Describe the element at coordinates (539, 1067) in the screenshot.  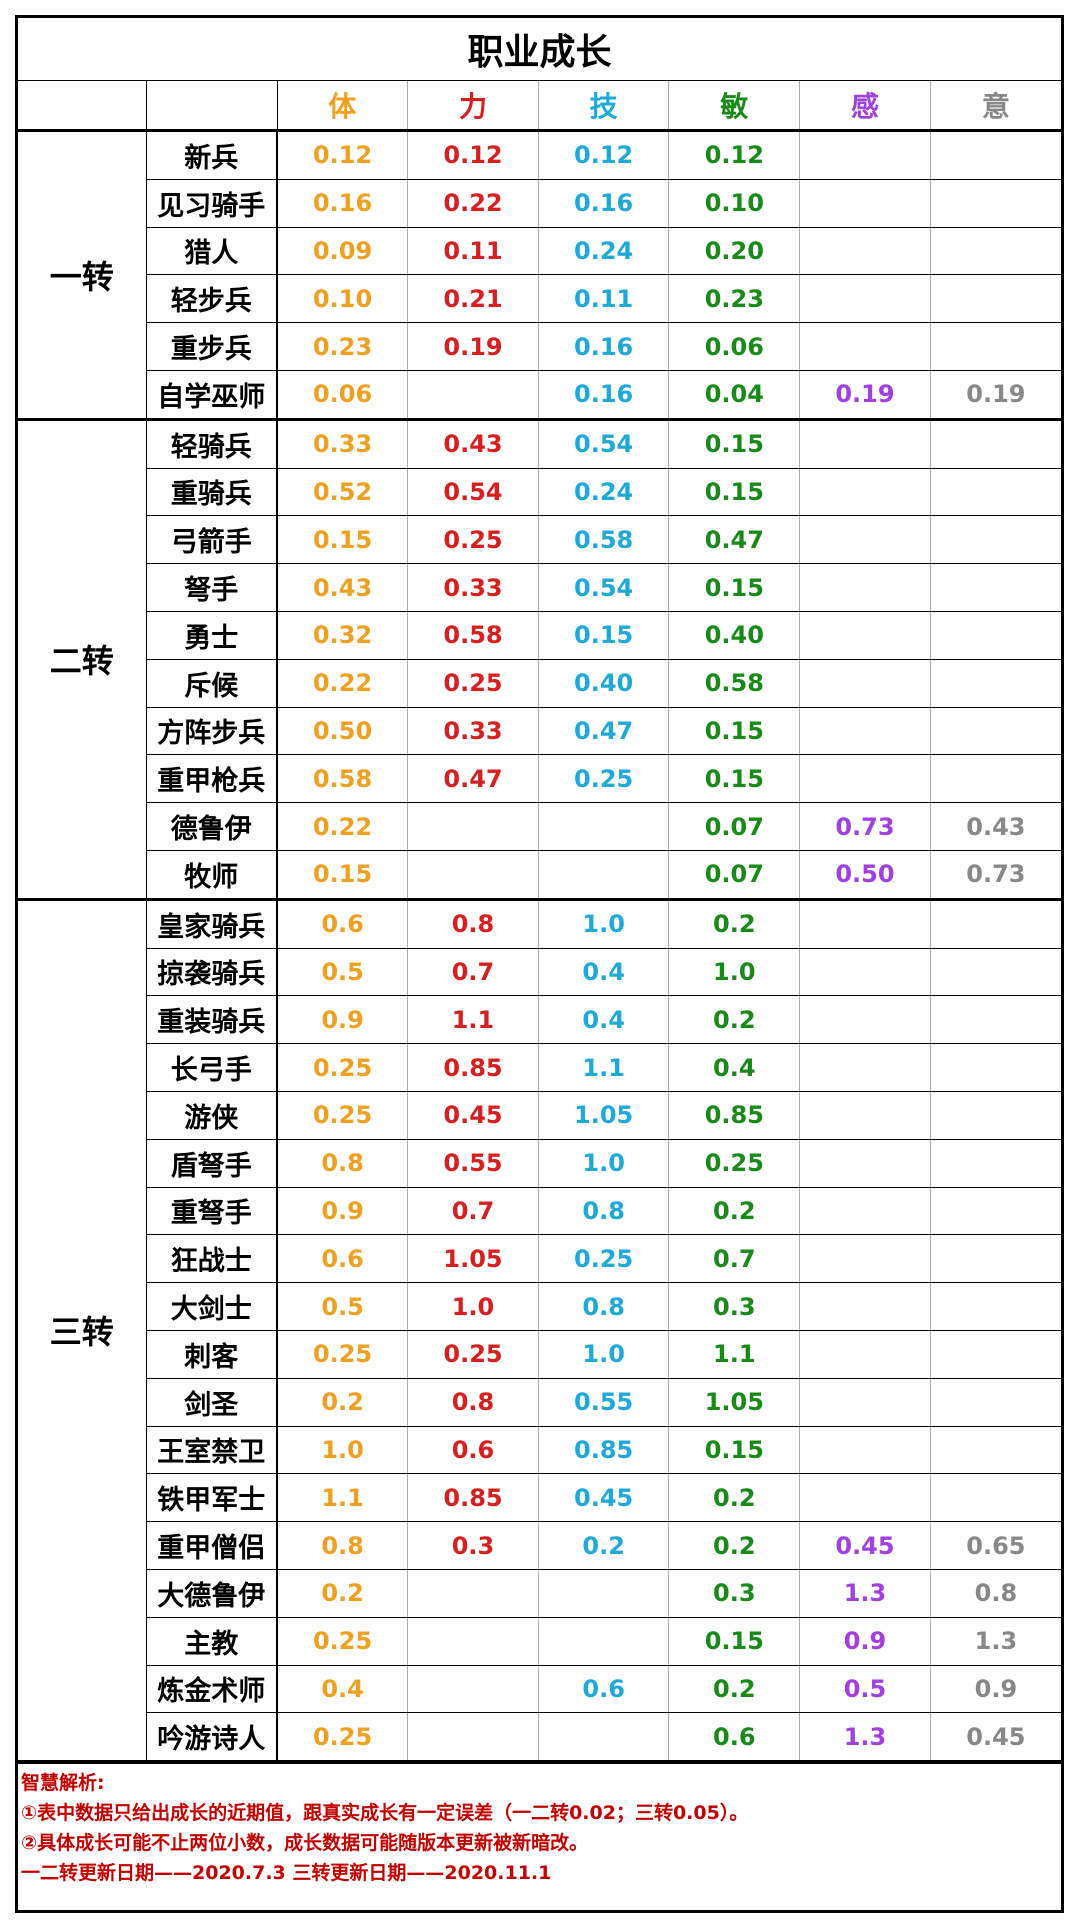
I see `table-row: 长弓手 0.25 0.85 1.1 0.4` at that location.